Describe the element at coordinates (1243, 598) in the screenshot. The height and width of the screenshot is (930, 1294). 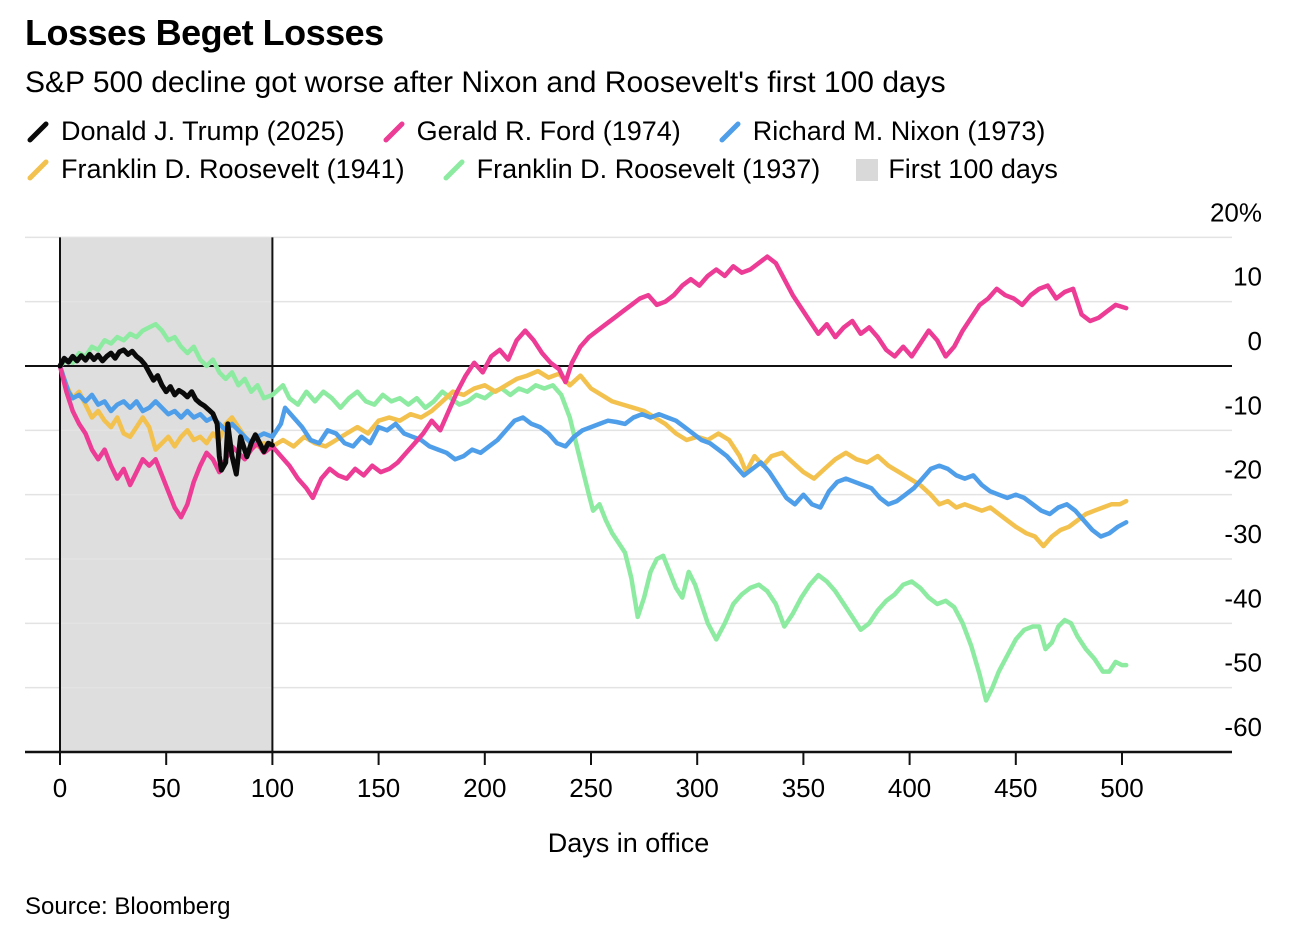
I see `y-axis-label: -40` at that location.